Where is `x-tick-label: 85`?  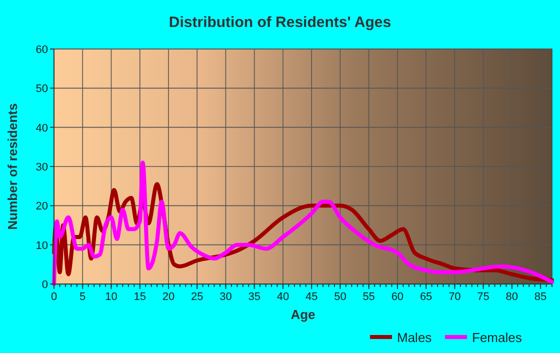
x-tick-label: 85 is located at coordinates (540, 297).